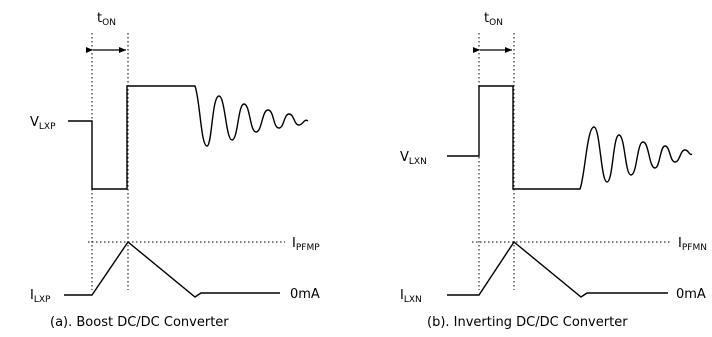 This screenshot has width=712, height=337. I want to click on current-label: ILXN, so click(411, 296).